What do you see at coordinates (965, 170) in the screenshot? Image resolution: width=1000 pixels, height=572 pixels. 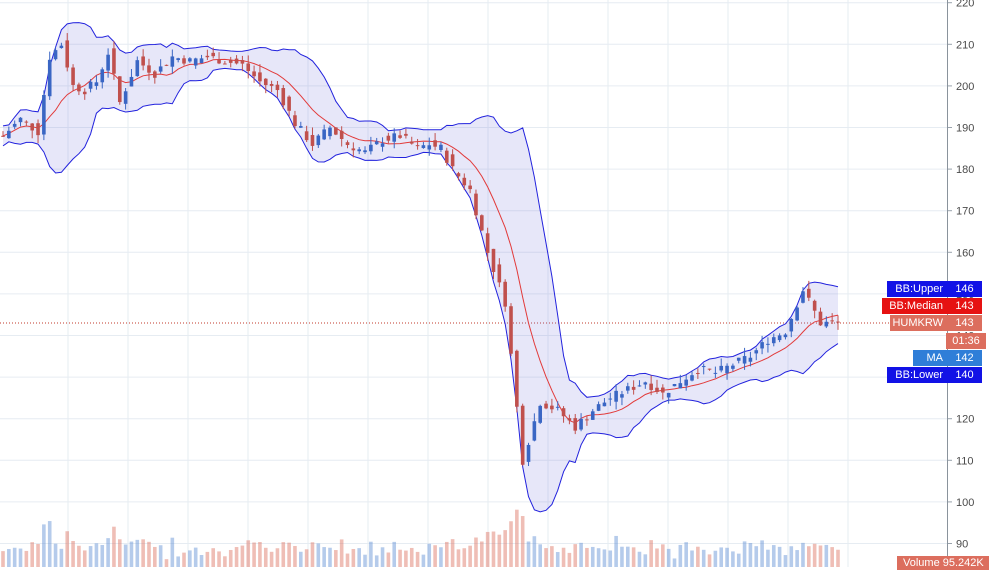 I see `y-tick-label: 180` at bounding box center [965, 170].